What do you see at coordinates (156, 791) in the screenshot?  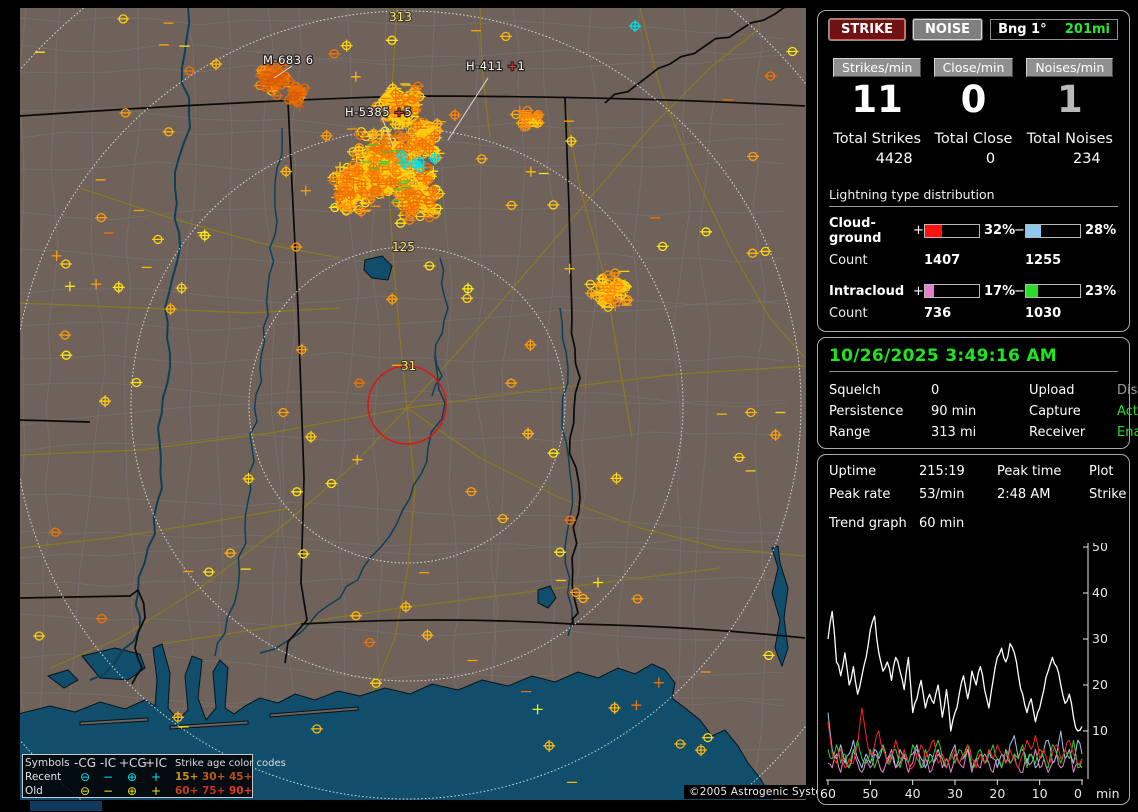 I see `ic-pos-old-icon: +` at bounding box center [156, 791].